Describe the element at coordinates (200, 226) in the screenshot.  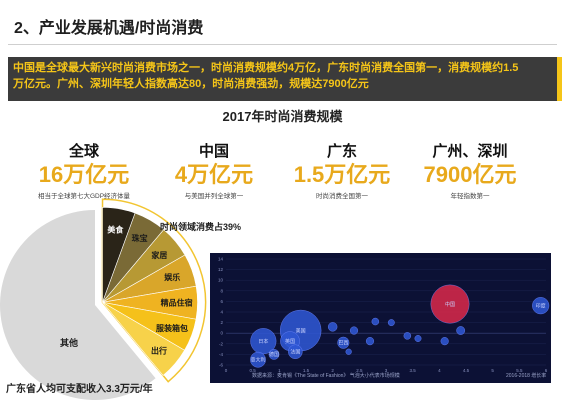
I see `pie-share-label: 时尚领域消费占39%` at that location.